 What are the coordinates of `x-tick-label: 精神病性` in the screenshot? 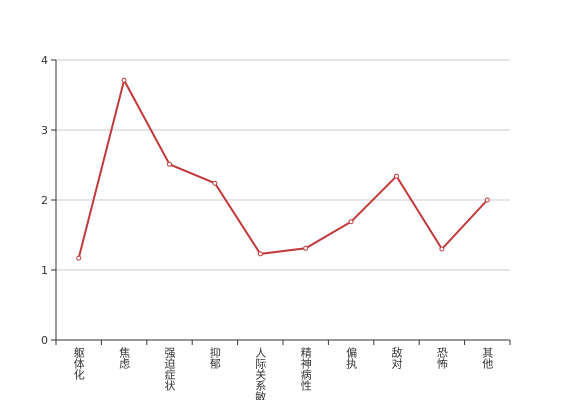 It's located at (305, 369).